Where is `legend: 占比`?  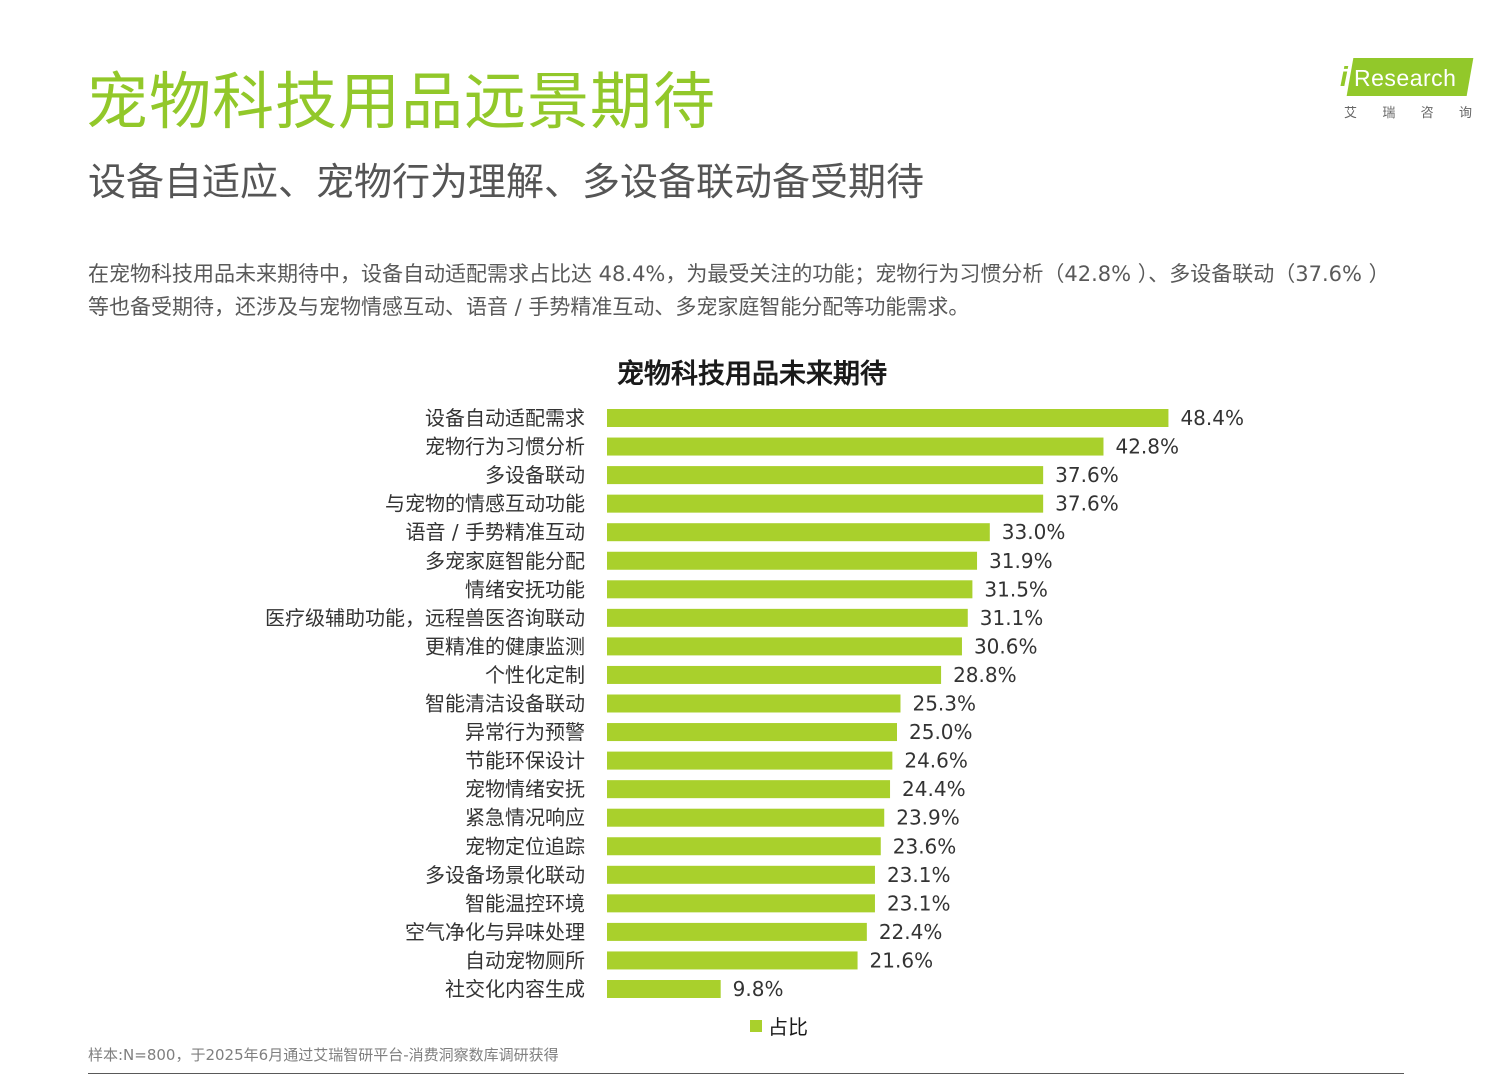 legend: 占比 is located at coordinates (779, 1027).